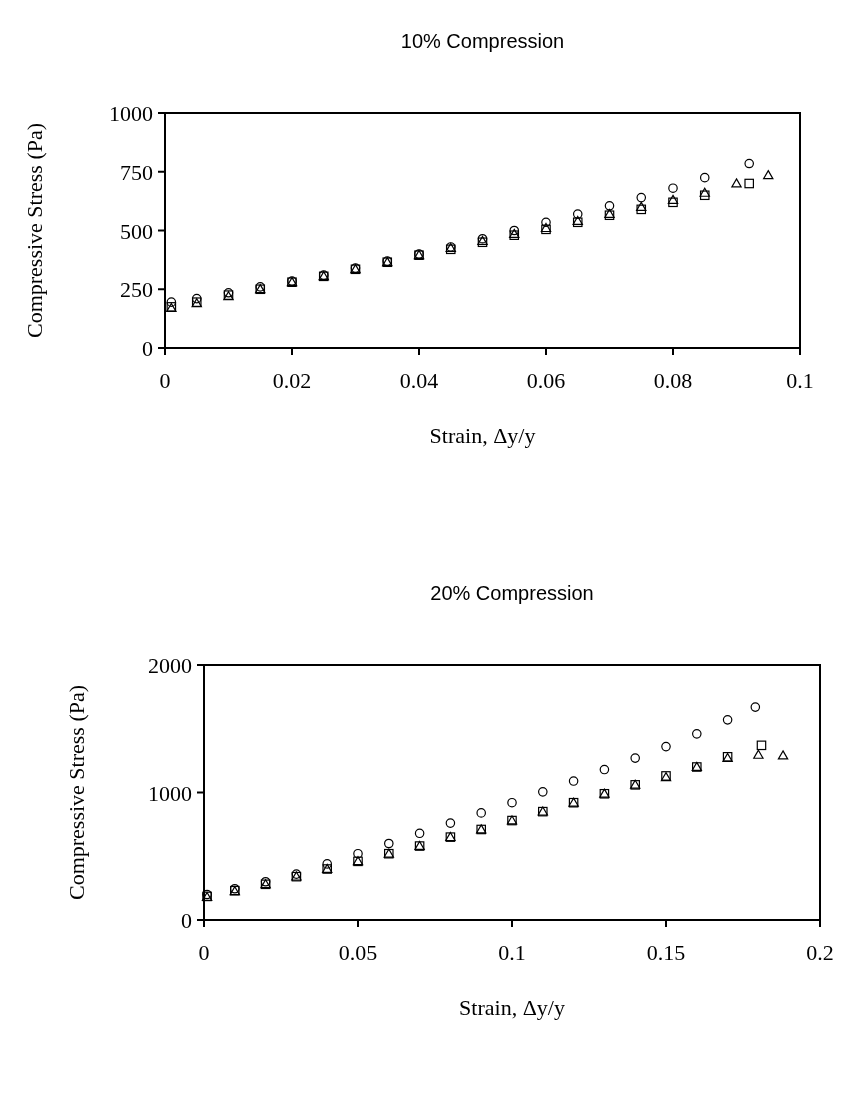 The image size is (845, 1098). What do you see at coordinates (546, 380) in the screenshot?
I see `x-tick-label: 0.06` at bounding box center [546, 380].